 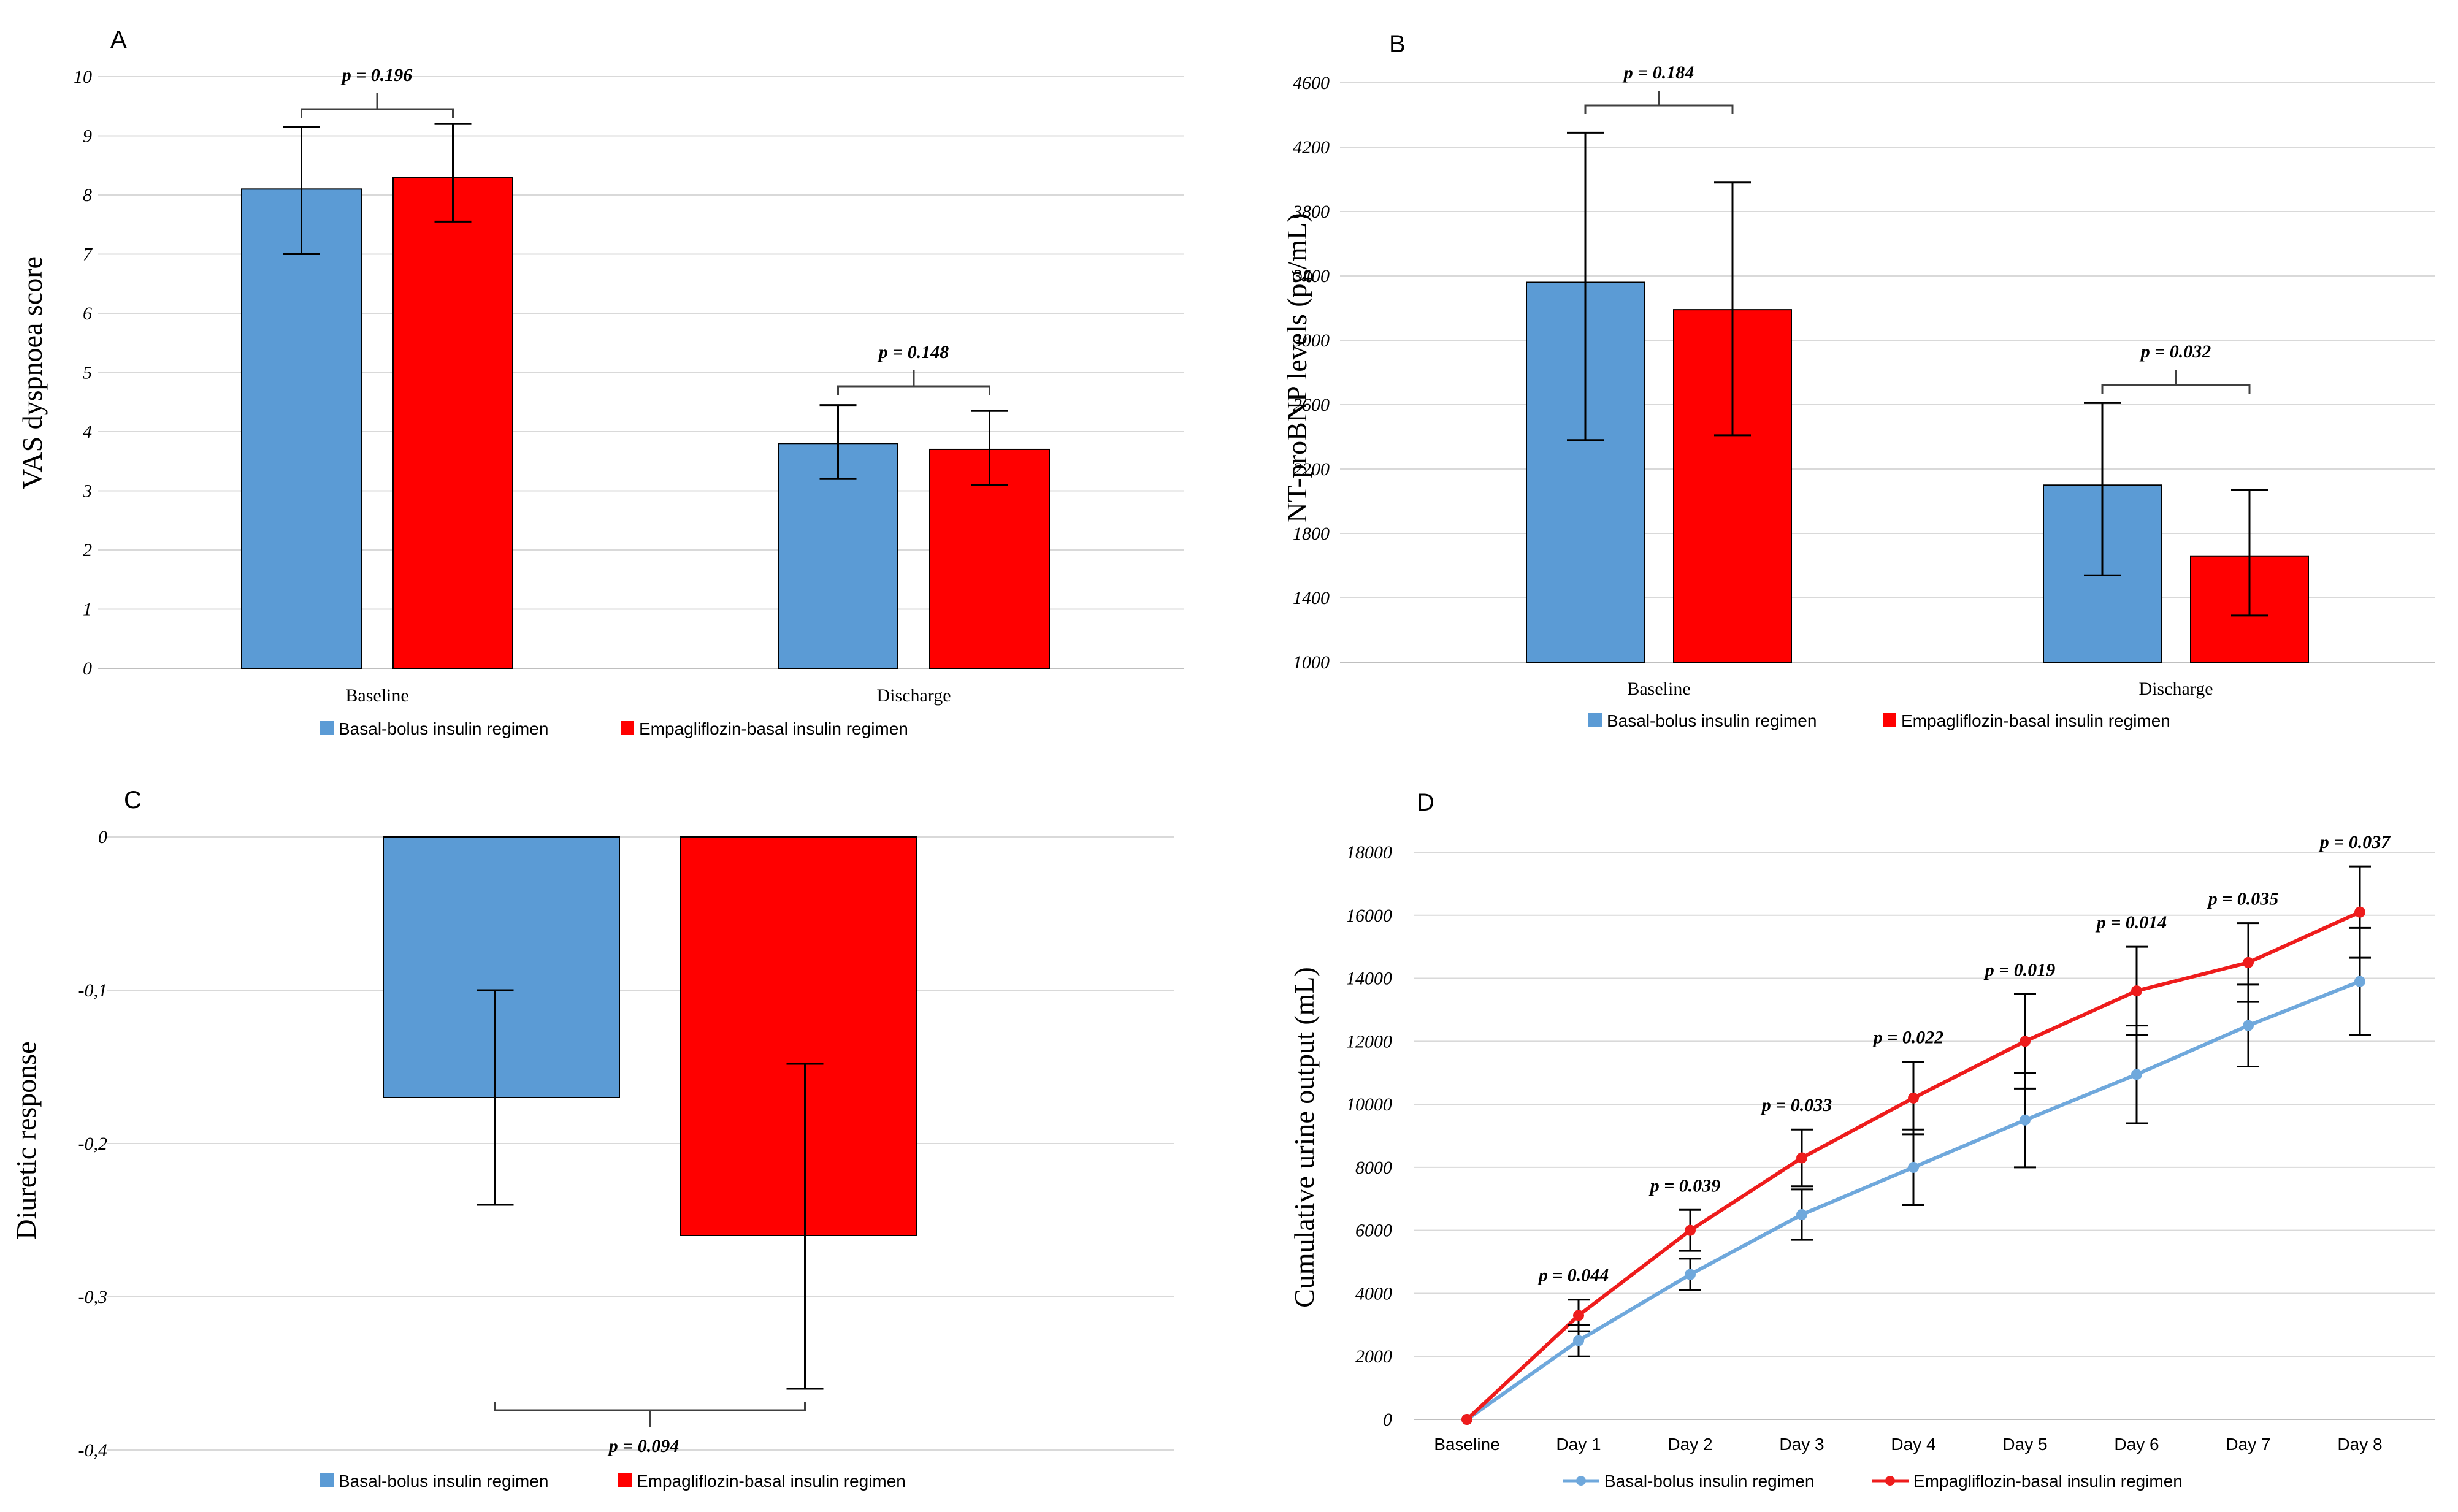 I want to click on y-tick-label: 10, so click(x=83, y=77).